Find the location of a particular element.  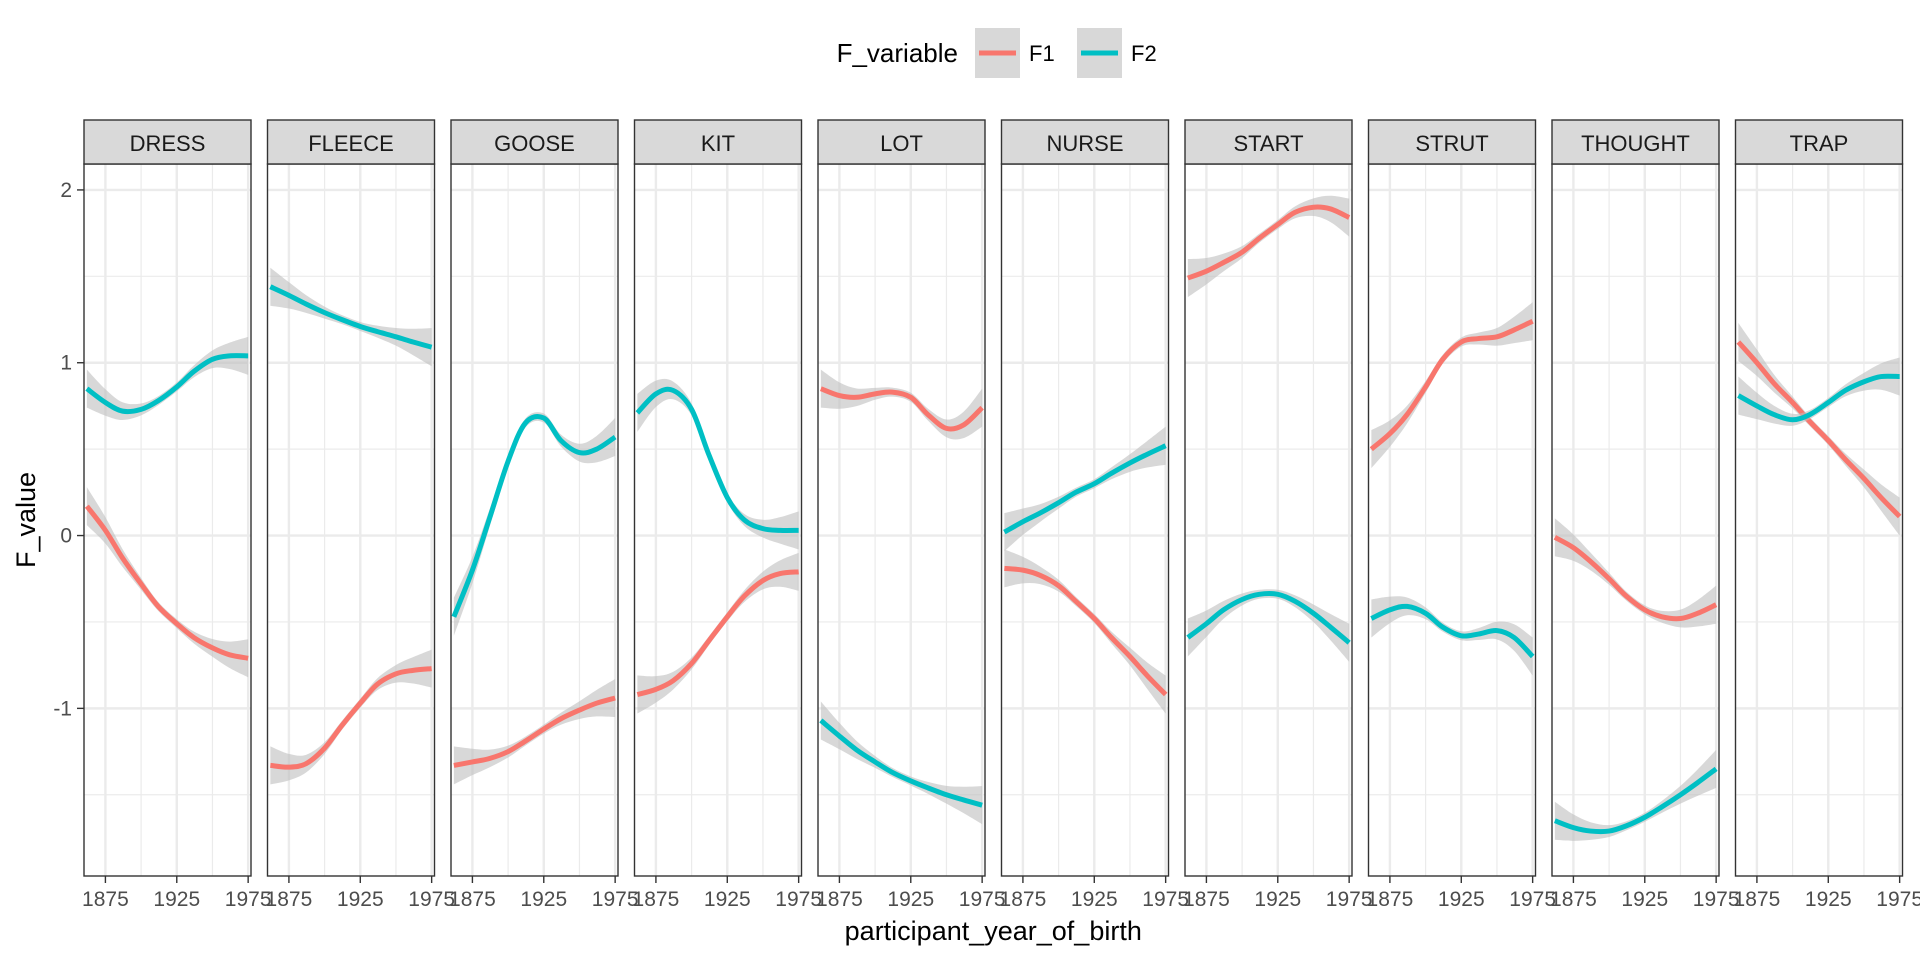

facet-panel-thought: THOUGHT 1875 1925 1975 is located at coordinates (1645, 515).